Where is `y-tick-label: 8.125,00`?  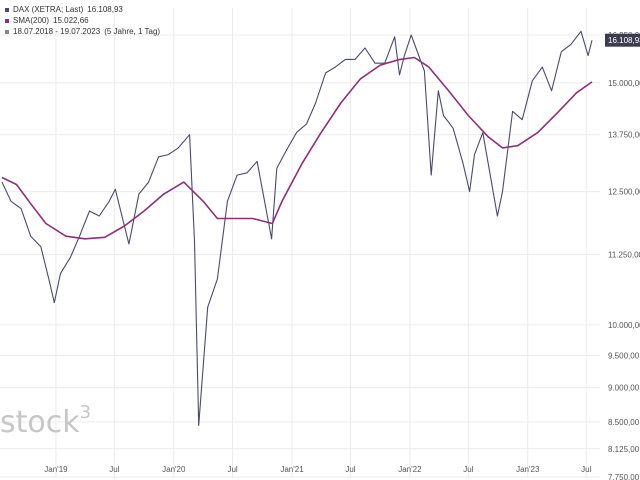
y-tick-label: 8.125,00 is located at coordinates (624, 449).